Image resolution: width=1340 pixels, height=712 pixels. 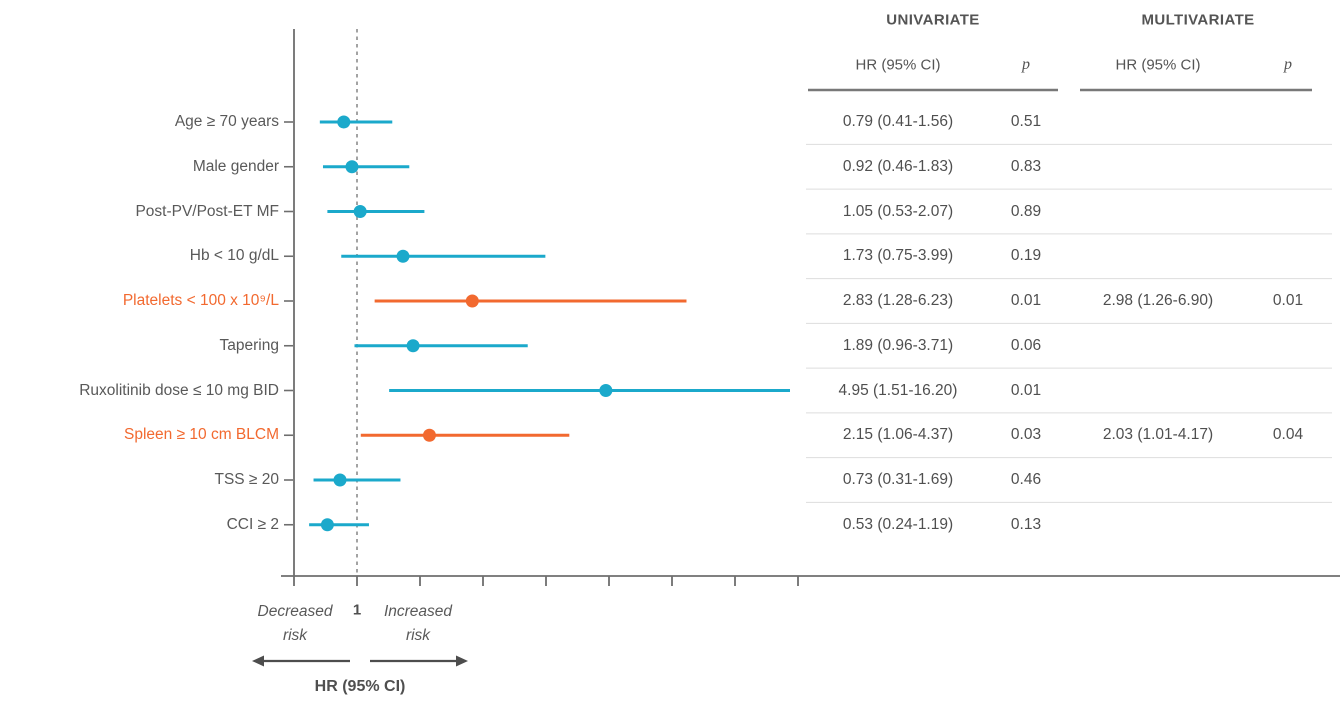 I want to click on row-label: Post-PV/Post-ET MF, so click(x=207, y=211).